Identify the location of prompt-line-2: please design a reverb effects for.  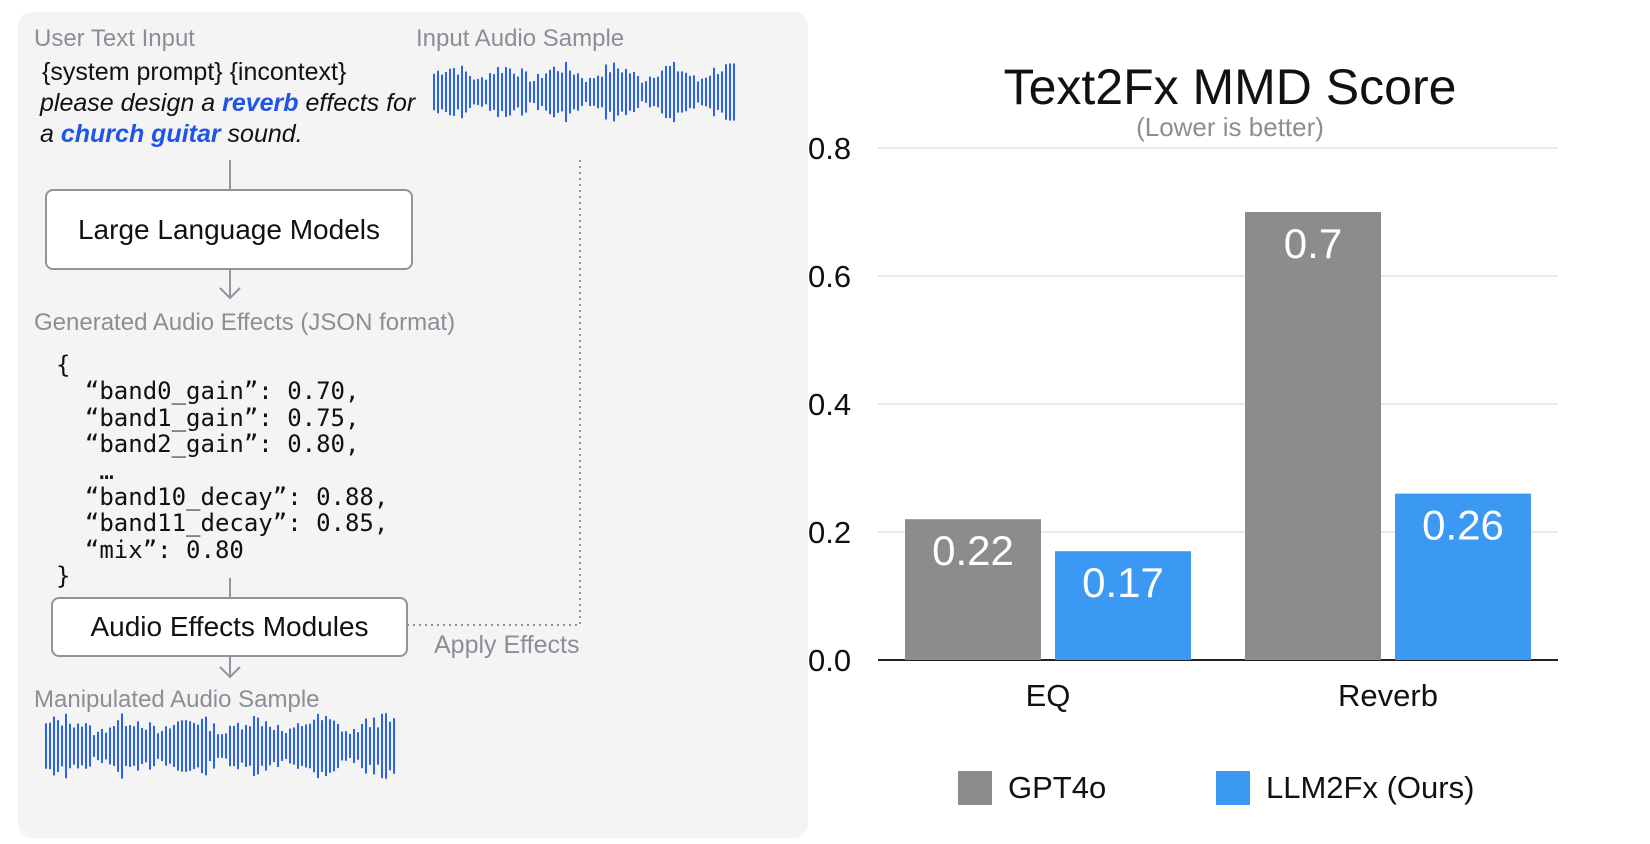
(228, 103).